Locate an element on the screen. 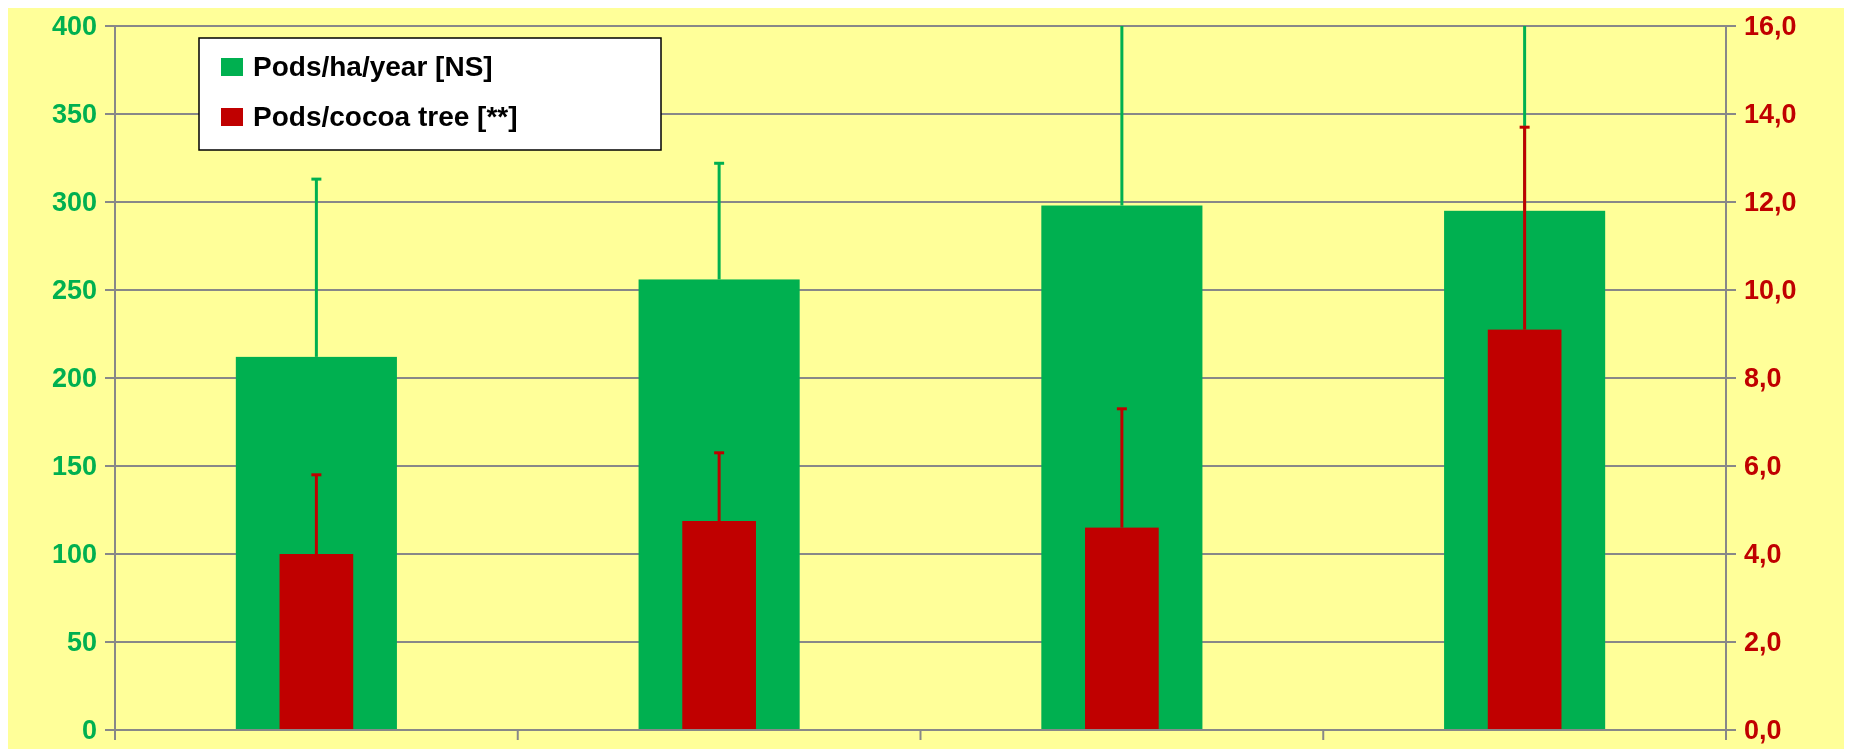 The width and height of the screenshot is (1852, 749). y-tick-label: 200 is located at coordinates (74, 378).